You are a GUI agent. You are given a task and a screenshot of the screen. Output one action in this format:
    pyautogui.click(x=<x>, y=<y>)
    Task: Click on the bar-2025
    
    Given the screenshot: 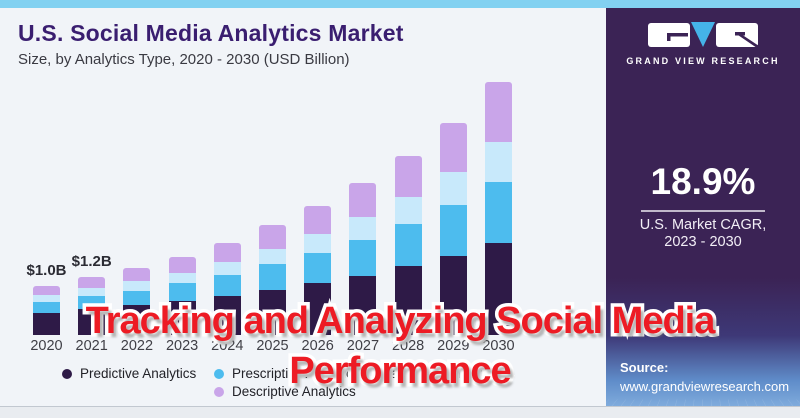 What is the action you would take?
    pyautogui.click(x=272, y=280)
    